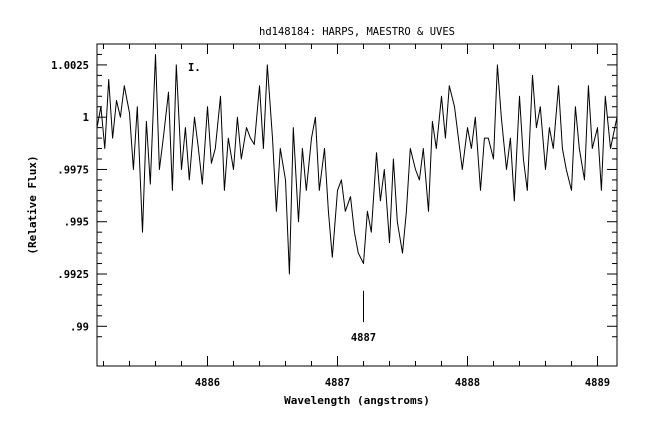 The height and width of the screenshot is (437, 650). What do you see at coordinates (357, 32) in the screenshot?
I see `chart-title: hd148184: HARPS, MAESTRO & UVES` at bounding box center [357, 32].